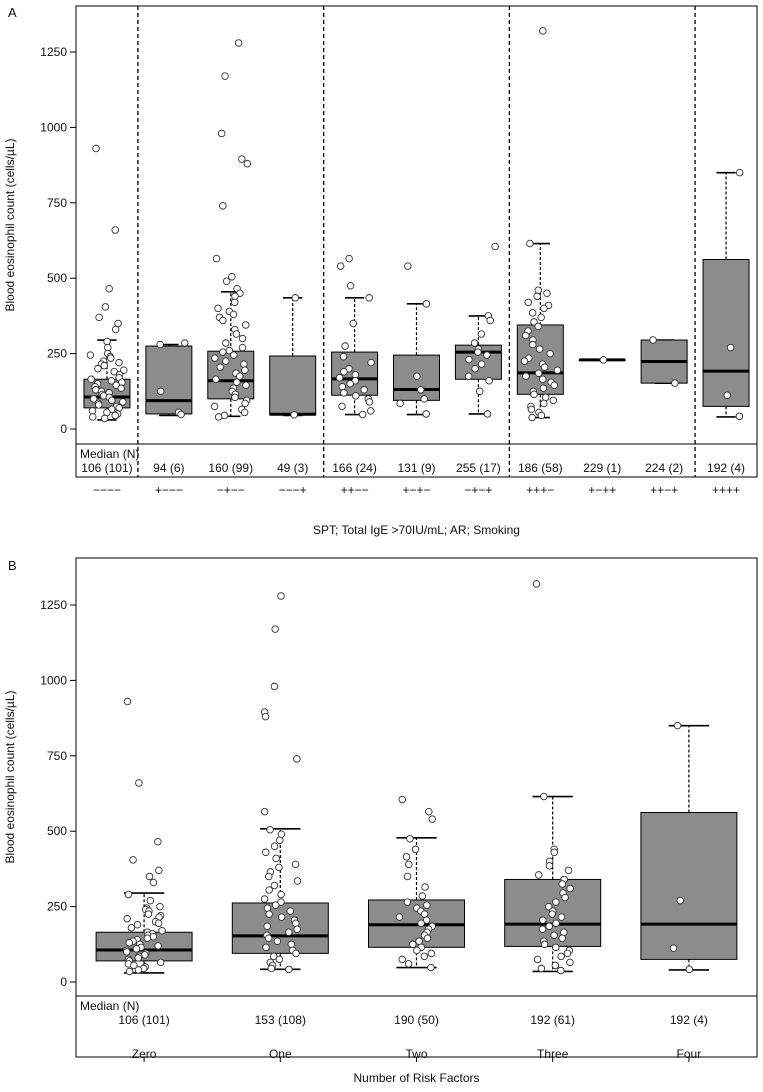 Image resolution: width=763 pixels, height=1092 pixels. I want to click on median-label: 49 (3), so click(292, 468).